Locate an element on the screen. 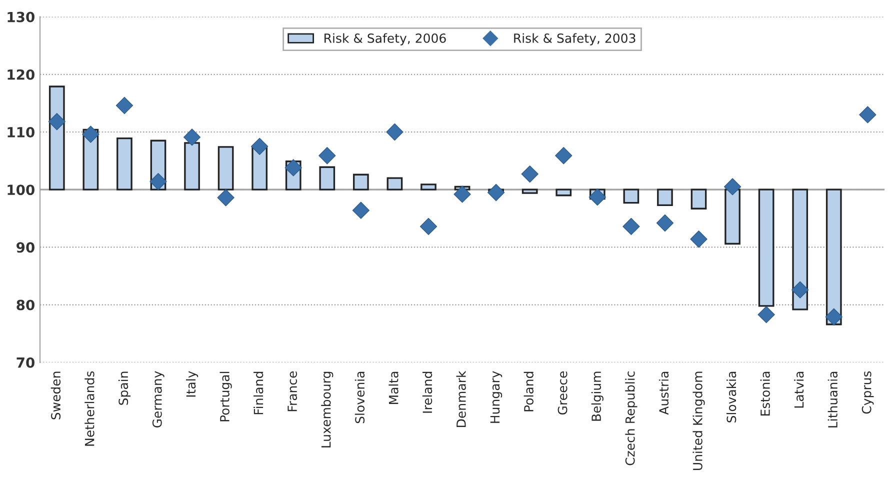 The height and width of the screenshot is (480, 889). y-tick-label: 90 is located at coordinates (25, 247).